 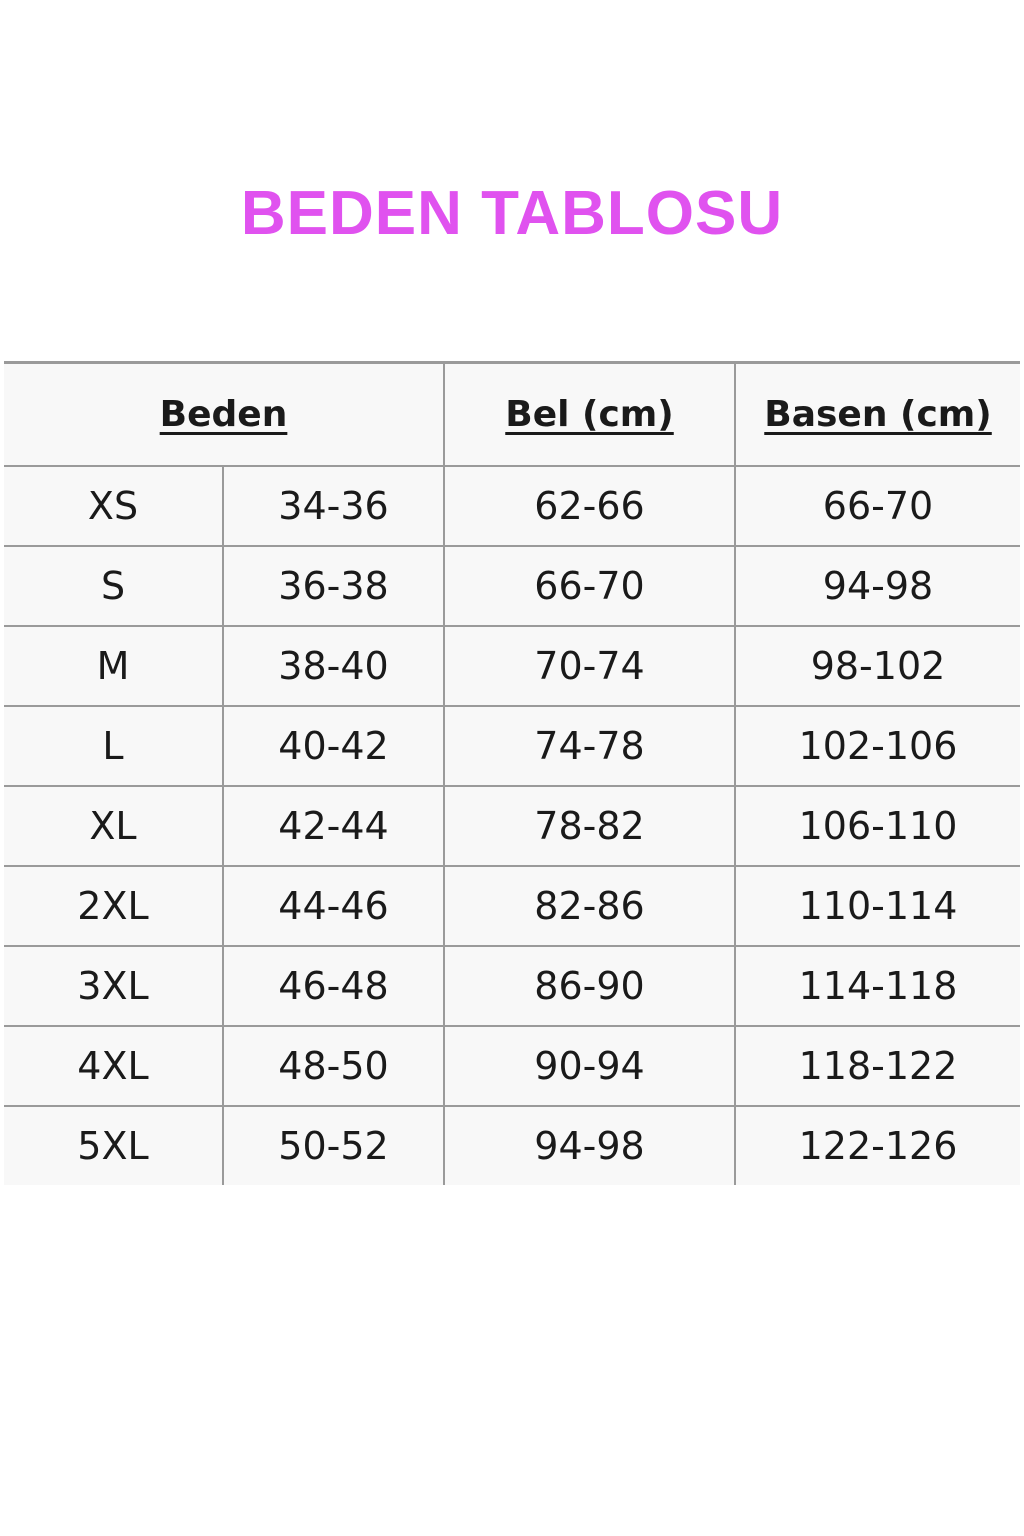 I want to click on table-row: 5XL 50-52 94-98 122-126, so click(x=512, y=1145).